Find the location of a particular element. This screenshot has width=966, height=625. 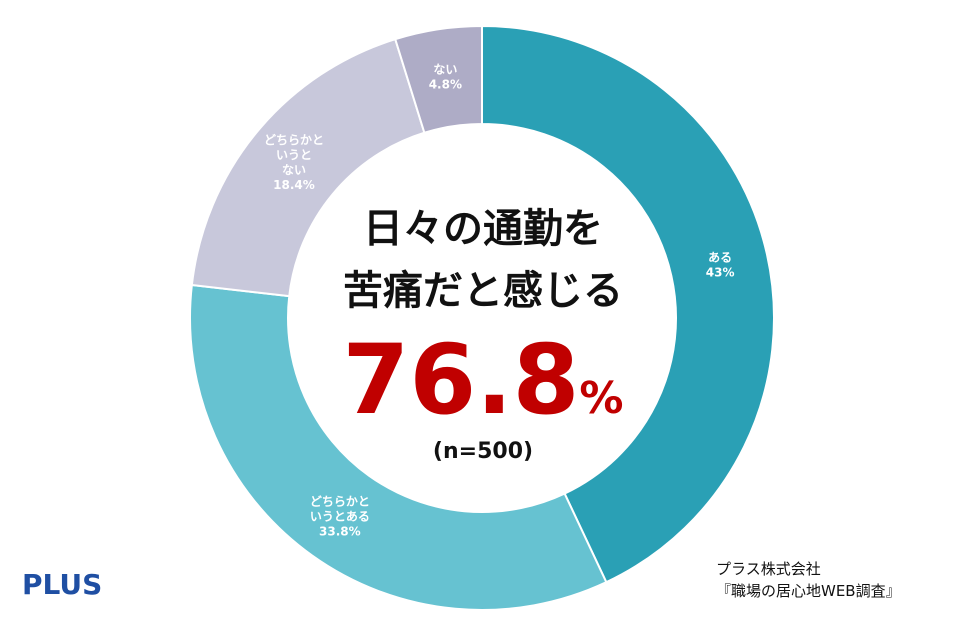

slice-value-0: 43% is located at coordinates (720, 272).